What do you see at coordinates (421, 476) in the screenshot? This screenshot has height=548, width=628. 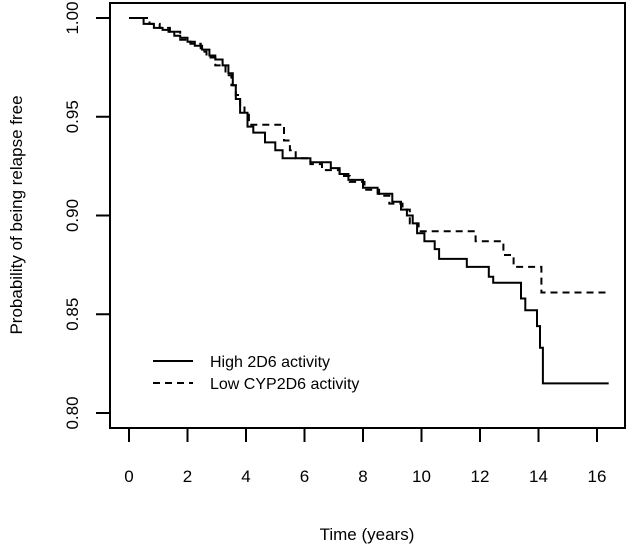 I see `x-tick-label: 10` at bounding box center [421, 476].